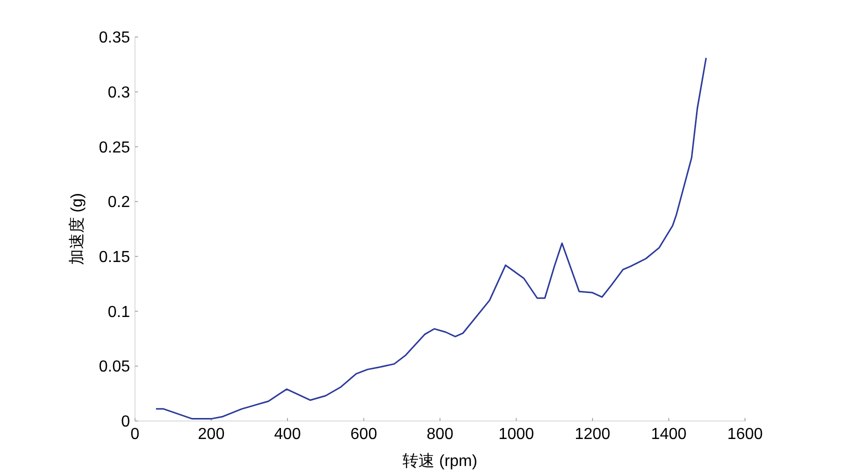 Image resolution: width=843 pixels, height=474 pixels. What do you see at coordinates (119, 93) in the screenshot?
I see `y-tick-label: 0.3` at bounding box center [119, 93].